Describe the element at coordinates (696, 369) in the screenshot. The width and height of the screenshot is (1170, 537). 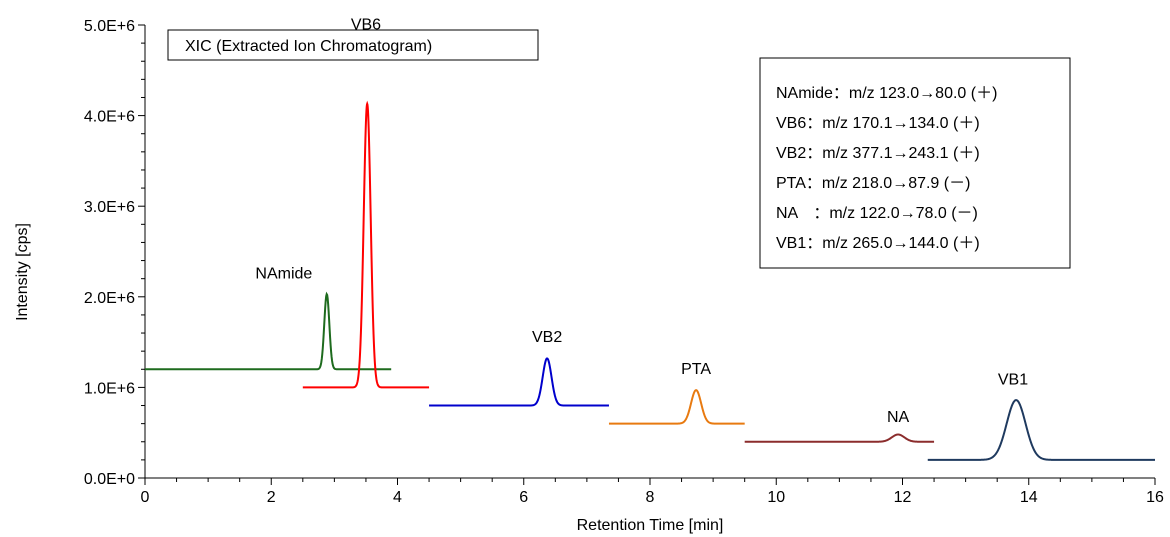
I see `peak-label-pta: PTA` at that location.